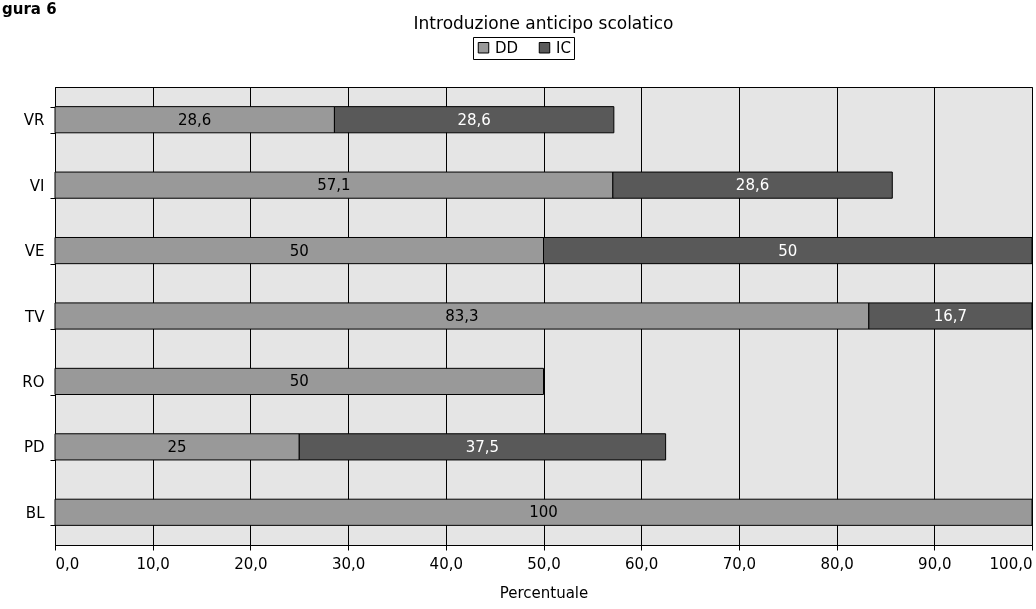  What do you see at coordinates (1011, 563) in the screenshot?
I see `x-tick-label: 100,0` at bounding box center [1011, 563].